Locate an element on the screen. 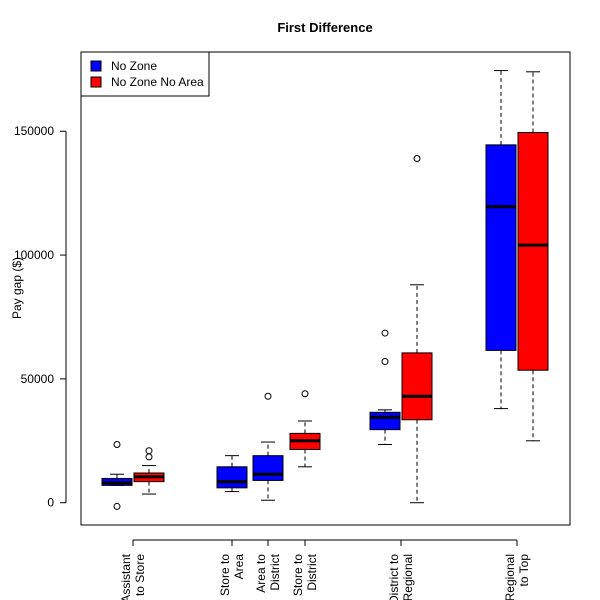 Image resolution: width=600 pixels, height=600 pixels. x-tick-label: Store to District is located at coordinates (305, 574).